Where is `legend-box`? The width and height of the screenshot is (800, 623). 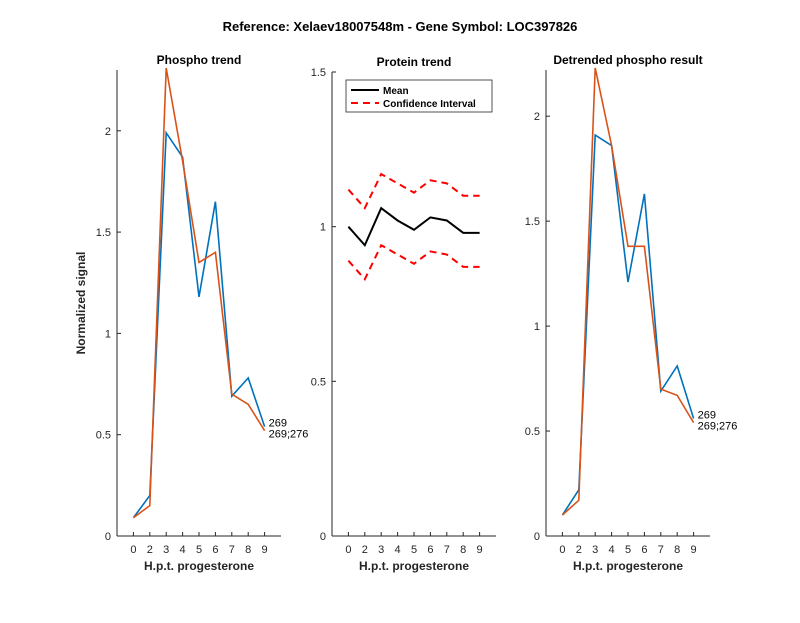
legend-box is located at coordinates (419, 96).